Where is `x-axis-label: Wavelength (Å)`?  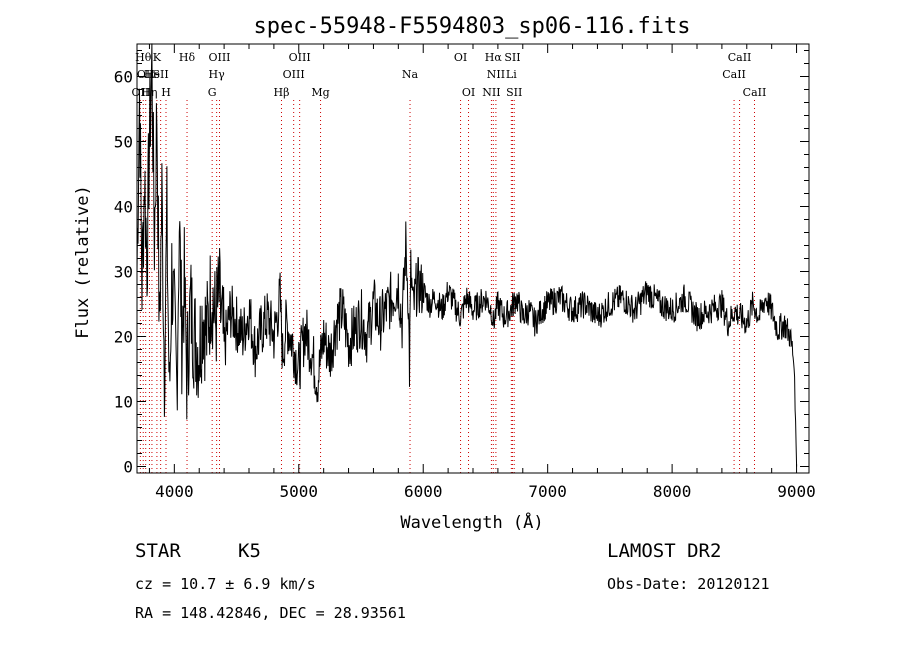 x-axis-label: Wavelength (Å) is located at coordinates (471, 522).